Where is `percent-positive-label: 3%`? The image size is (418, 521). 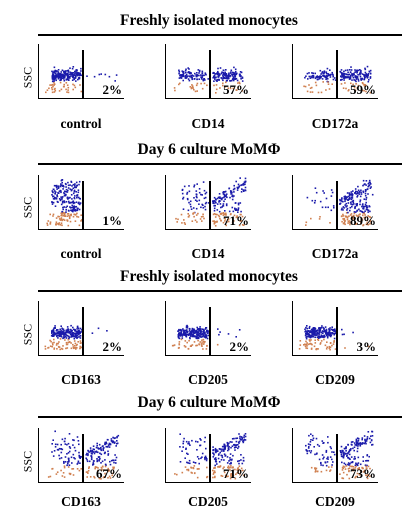
percent-positive-label: 3% is located at coordinates (366, 346).